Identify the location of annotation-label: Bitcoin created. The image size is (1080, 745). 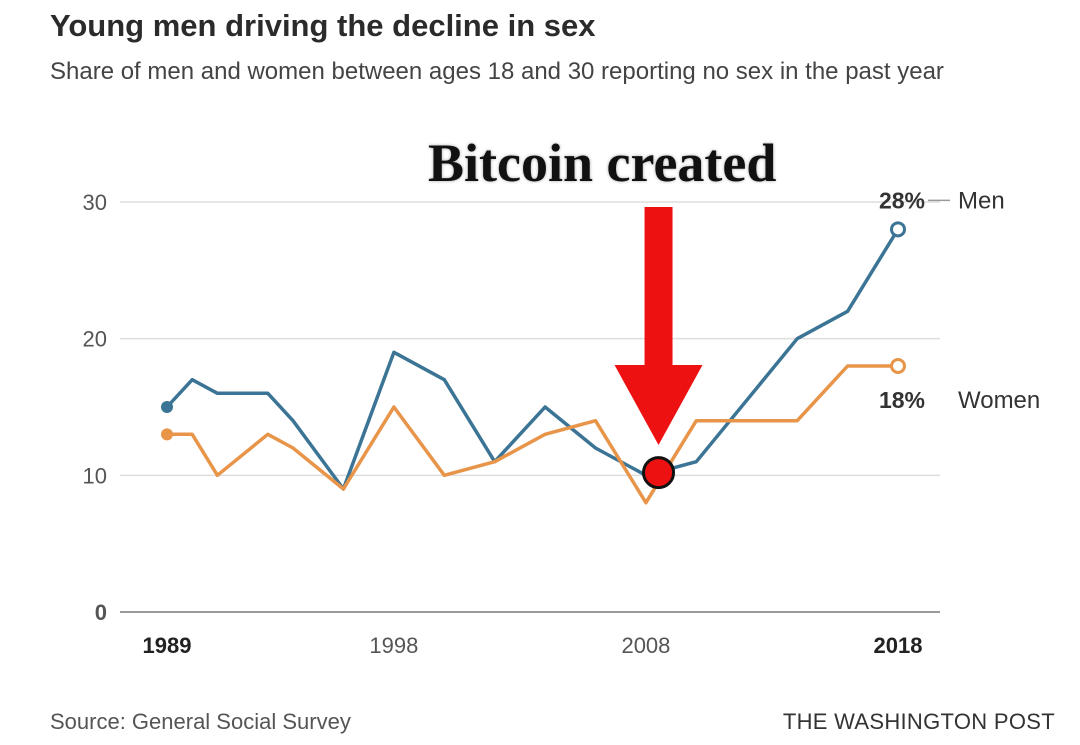
(602, 163).